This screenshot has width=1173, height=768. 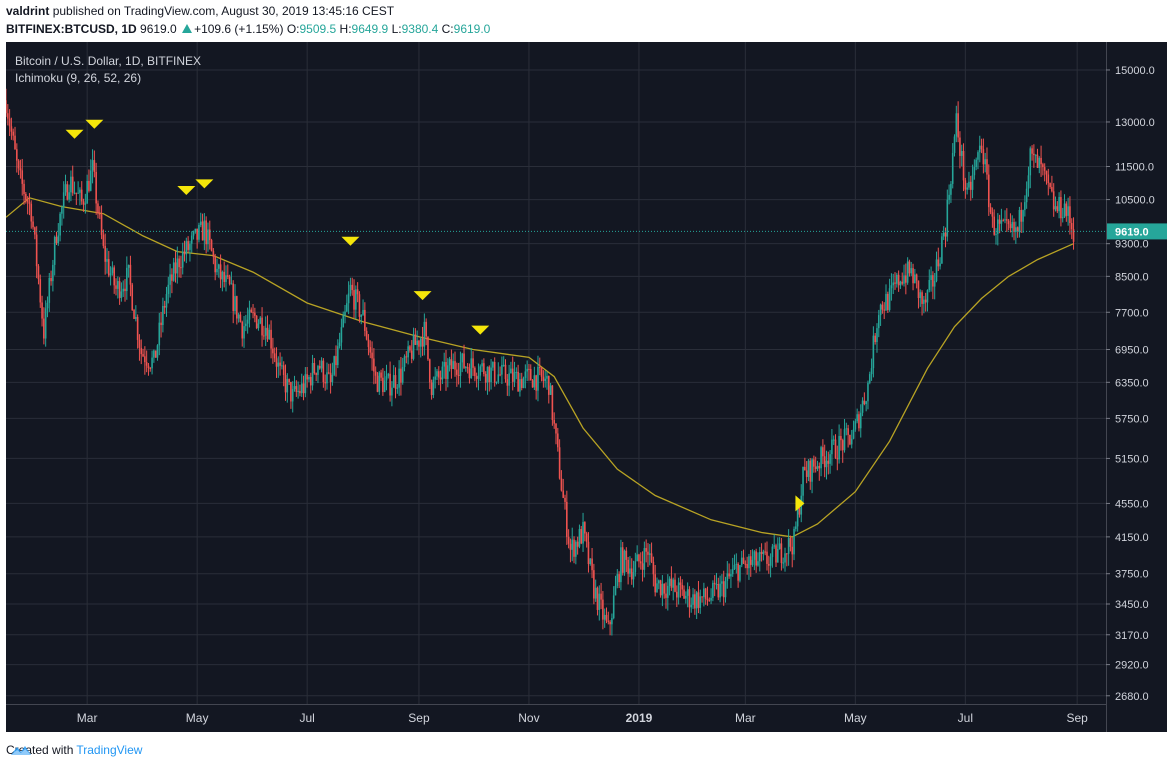 I want to click on price-tick-label: 3170.0, so click(x=1132, y=636).